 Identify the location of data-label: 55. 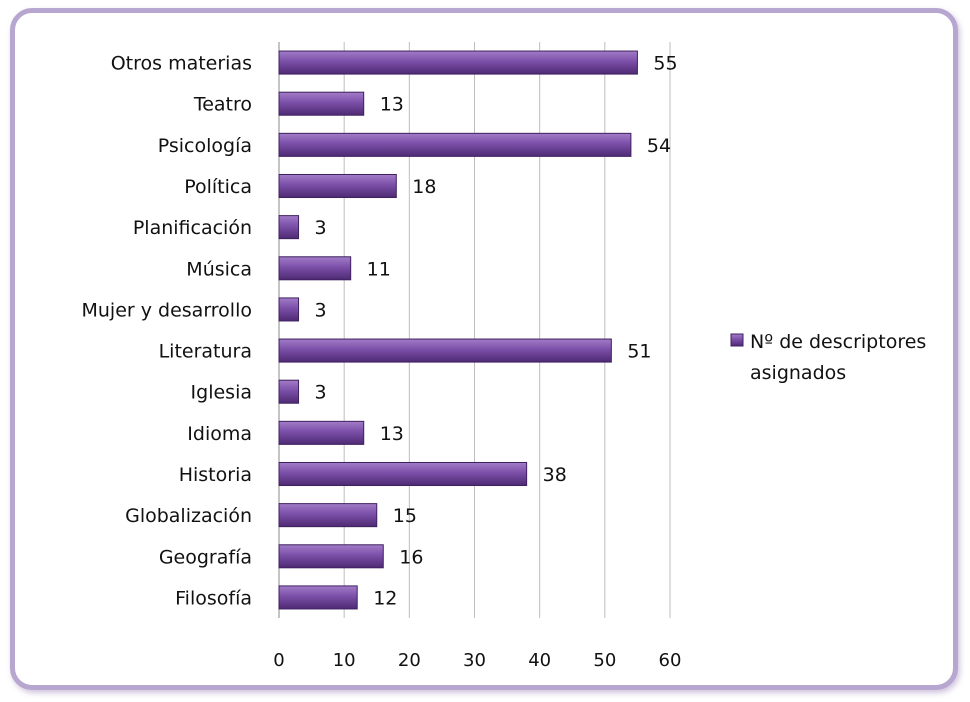
(665, 64).